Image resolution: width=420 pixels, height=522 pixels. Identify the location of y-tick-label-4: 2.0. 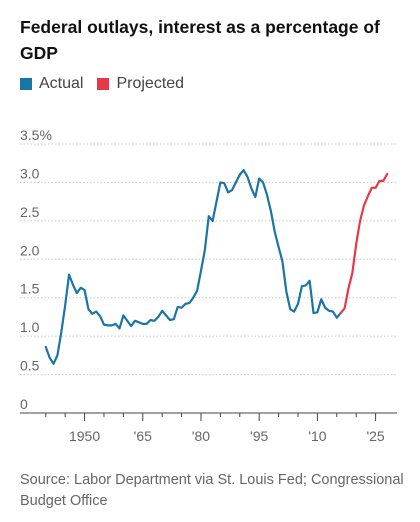
(30, 250).